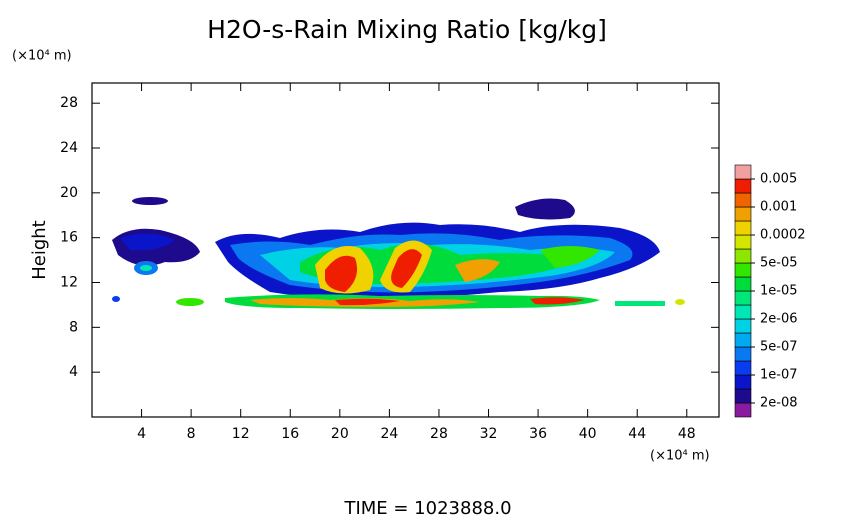 This screenshot has width=854, height=523. Describe the element at coordinates (69, 193) in the screenshot. I see `y-tick-label: 20` at that location.